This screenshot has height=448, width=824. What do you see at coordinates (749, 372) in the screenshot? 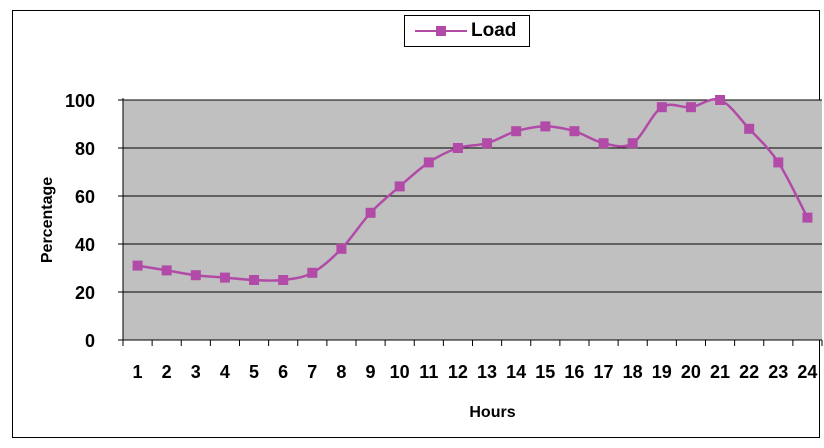
I see `x-tick-label: 22` at bounding box center [749, 372].